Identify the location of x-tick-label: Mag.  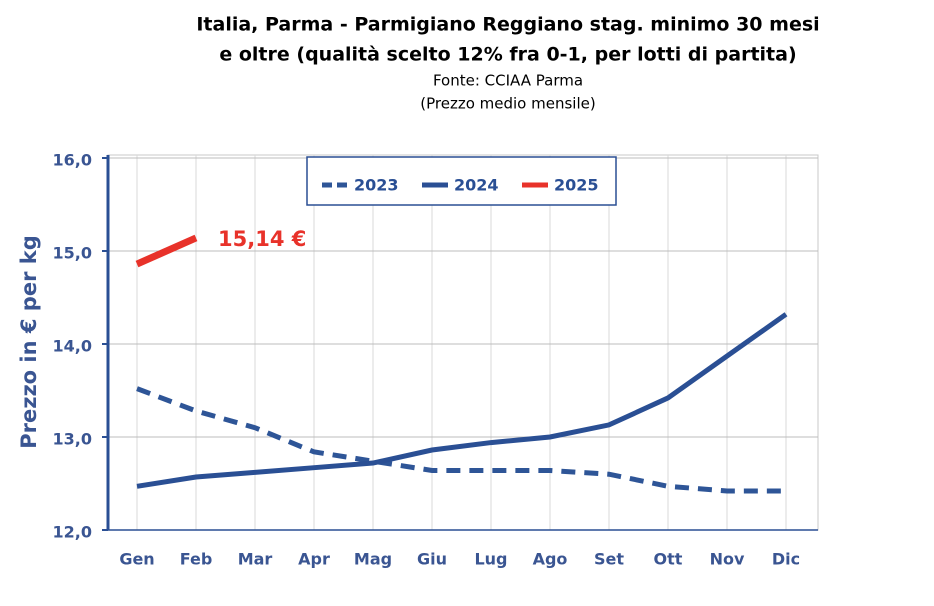
(373, 559).